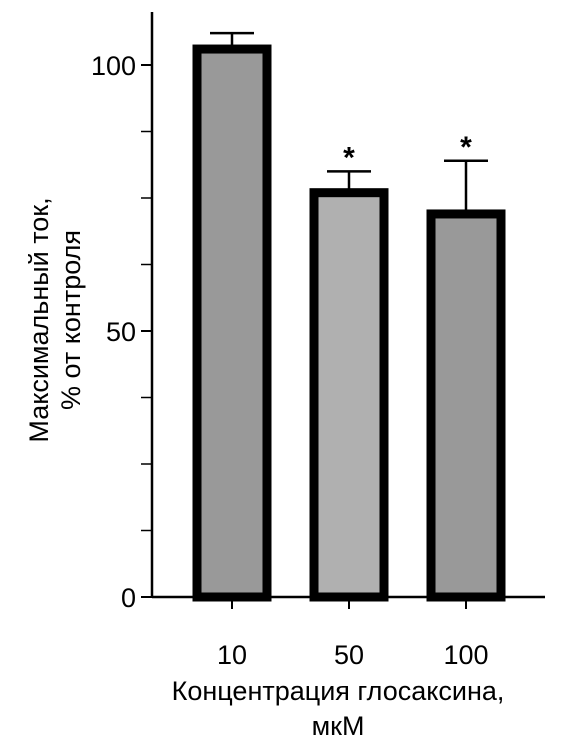 This screenshot has width=569, height=755. I want to click on y-tick-label: 100, so click(113, 66).